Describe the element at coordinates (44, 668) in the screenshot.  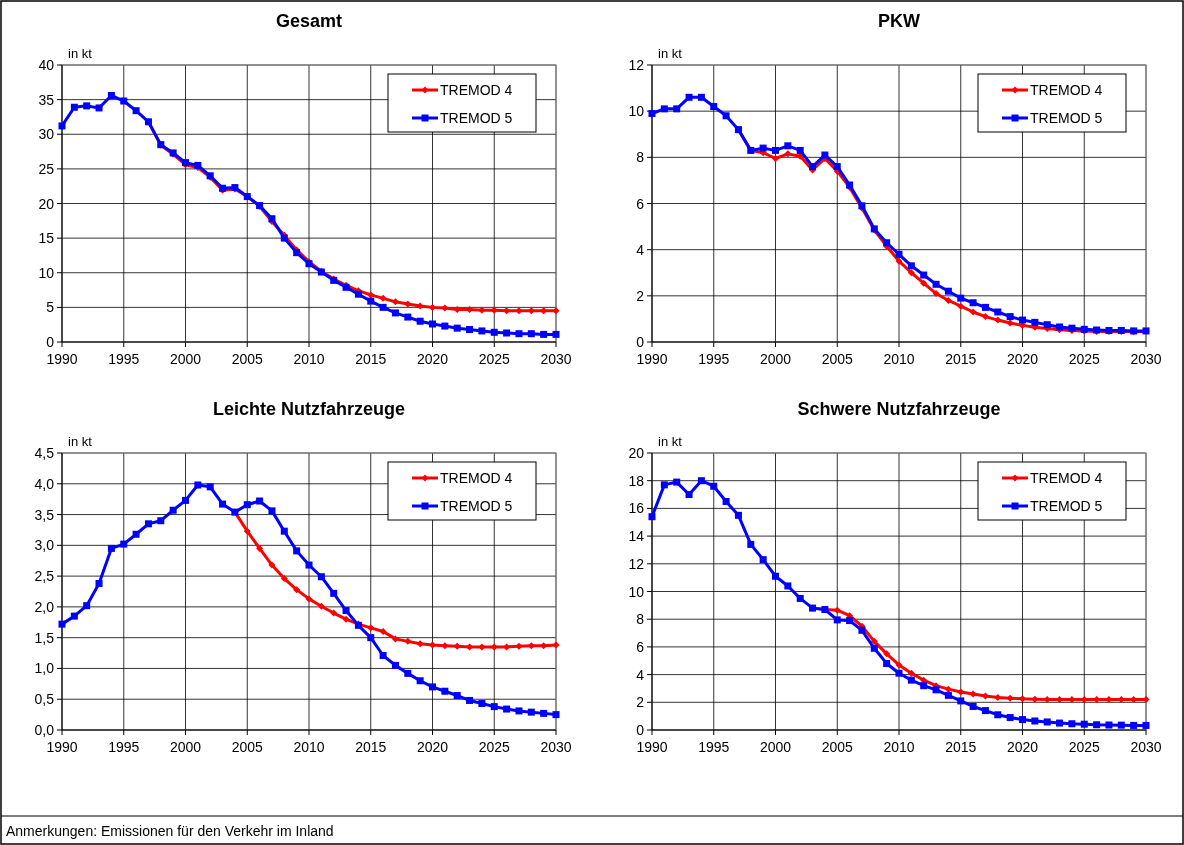
I see `y-tick-label: 1,0` at that location.